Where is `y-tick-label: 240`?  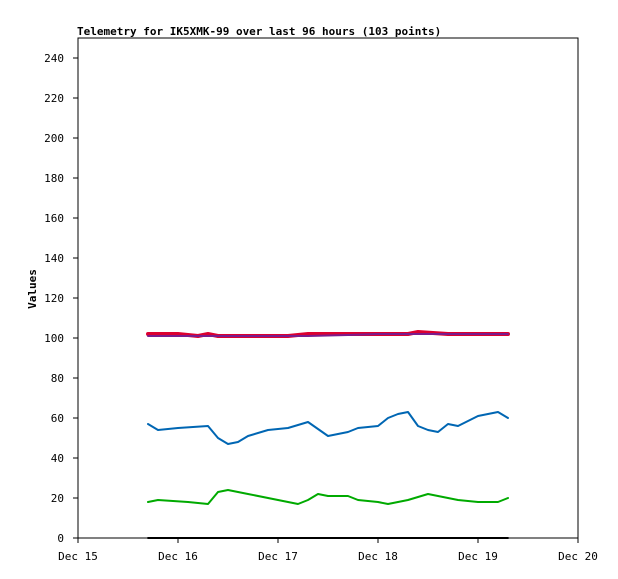
y-tick-label: 240 is located at coordinates (54, 58).